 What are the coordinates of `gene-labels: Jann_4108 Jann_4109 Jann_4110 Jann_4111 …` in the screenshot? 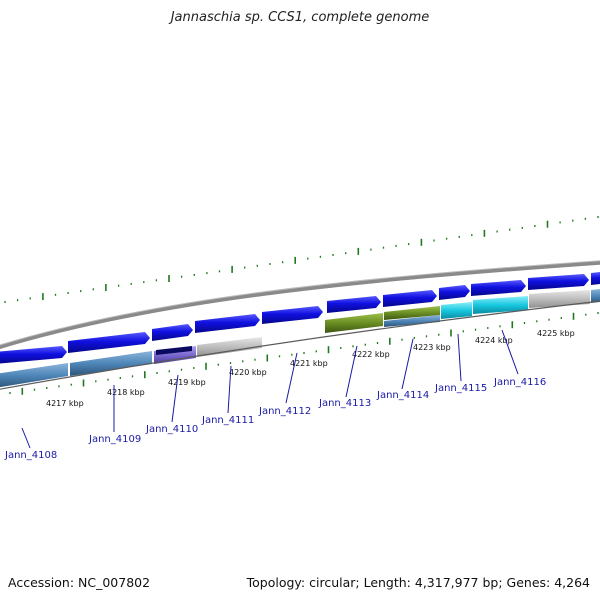 It's located at (275, 419).